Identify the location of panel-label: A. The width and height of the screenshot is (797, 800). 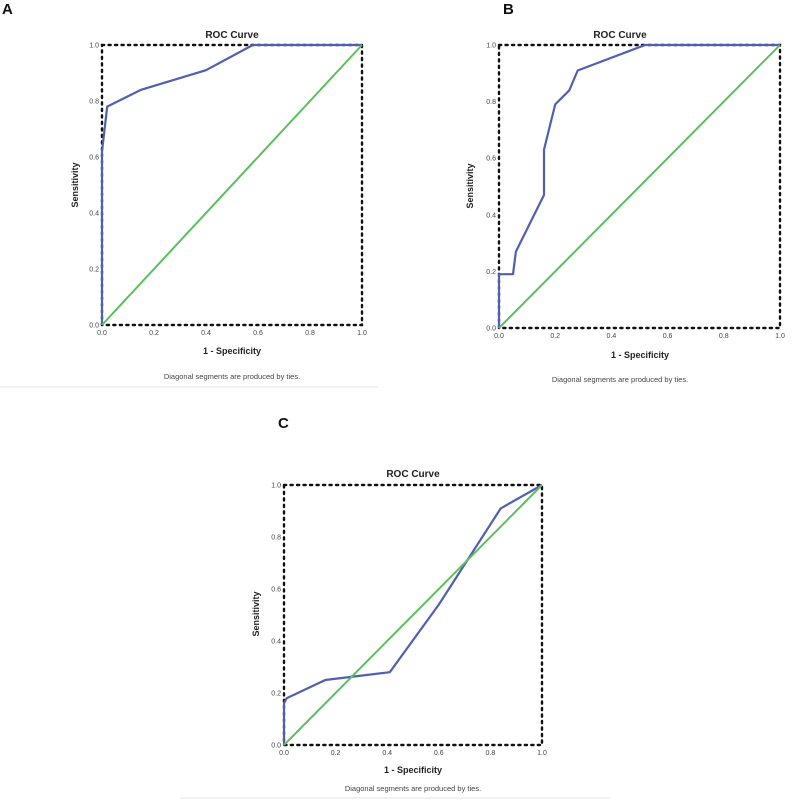
(7, 9).